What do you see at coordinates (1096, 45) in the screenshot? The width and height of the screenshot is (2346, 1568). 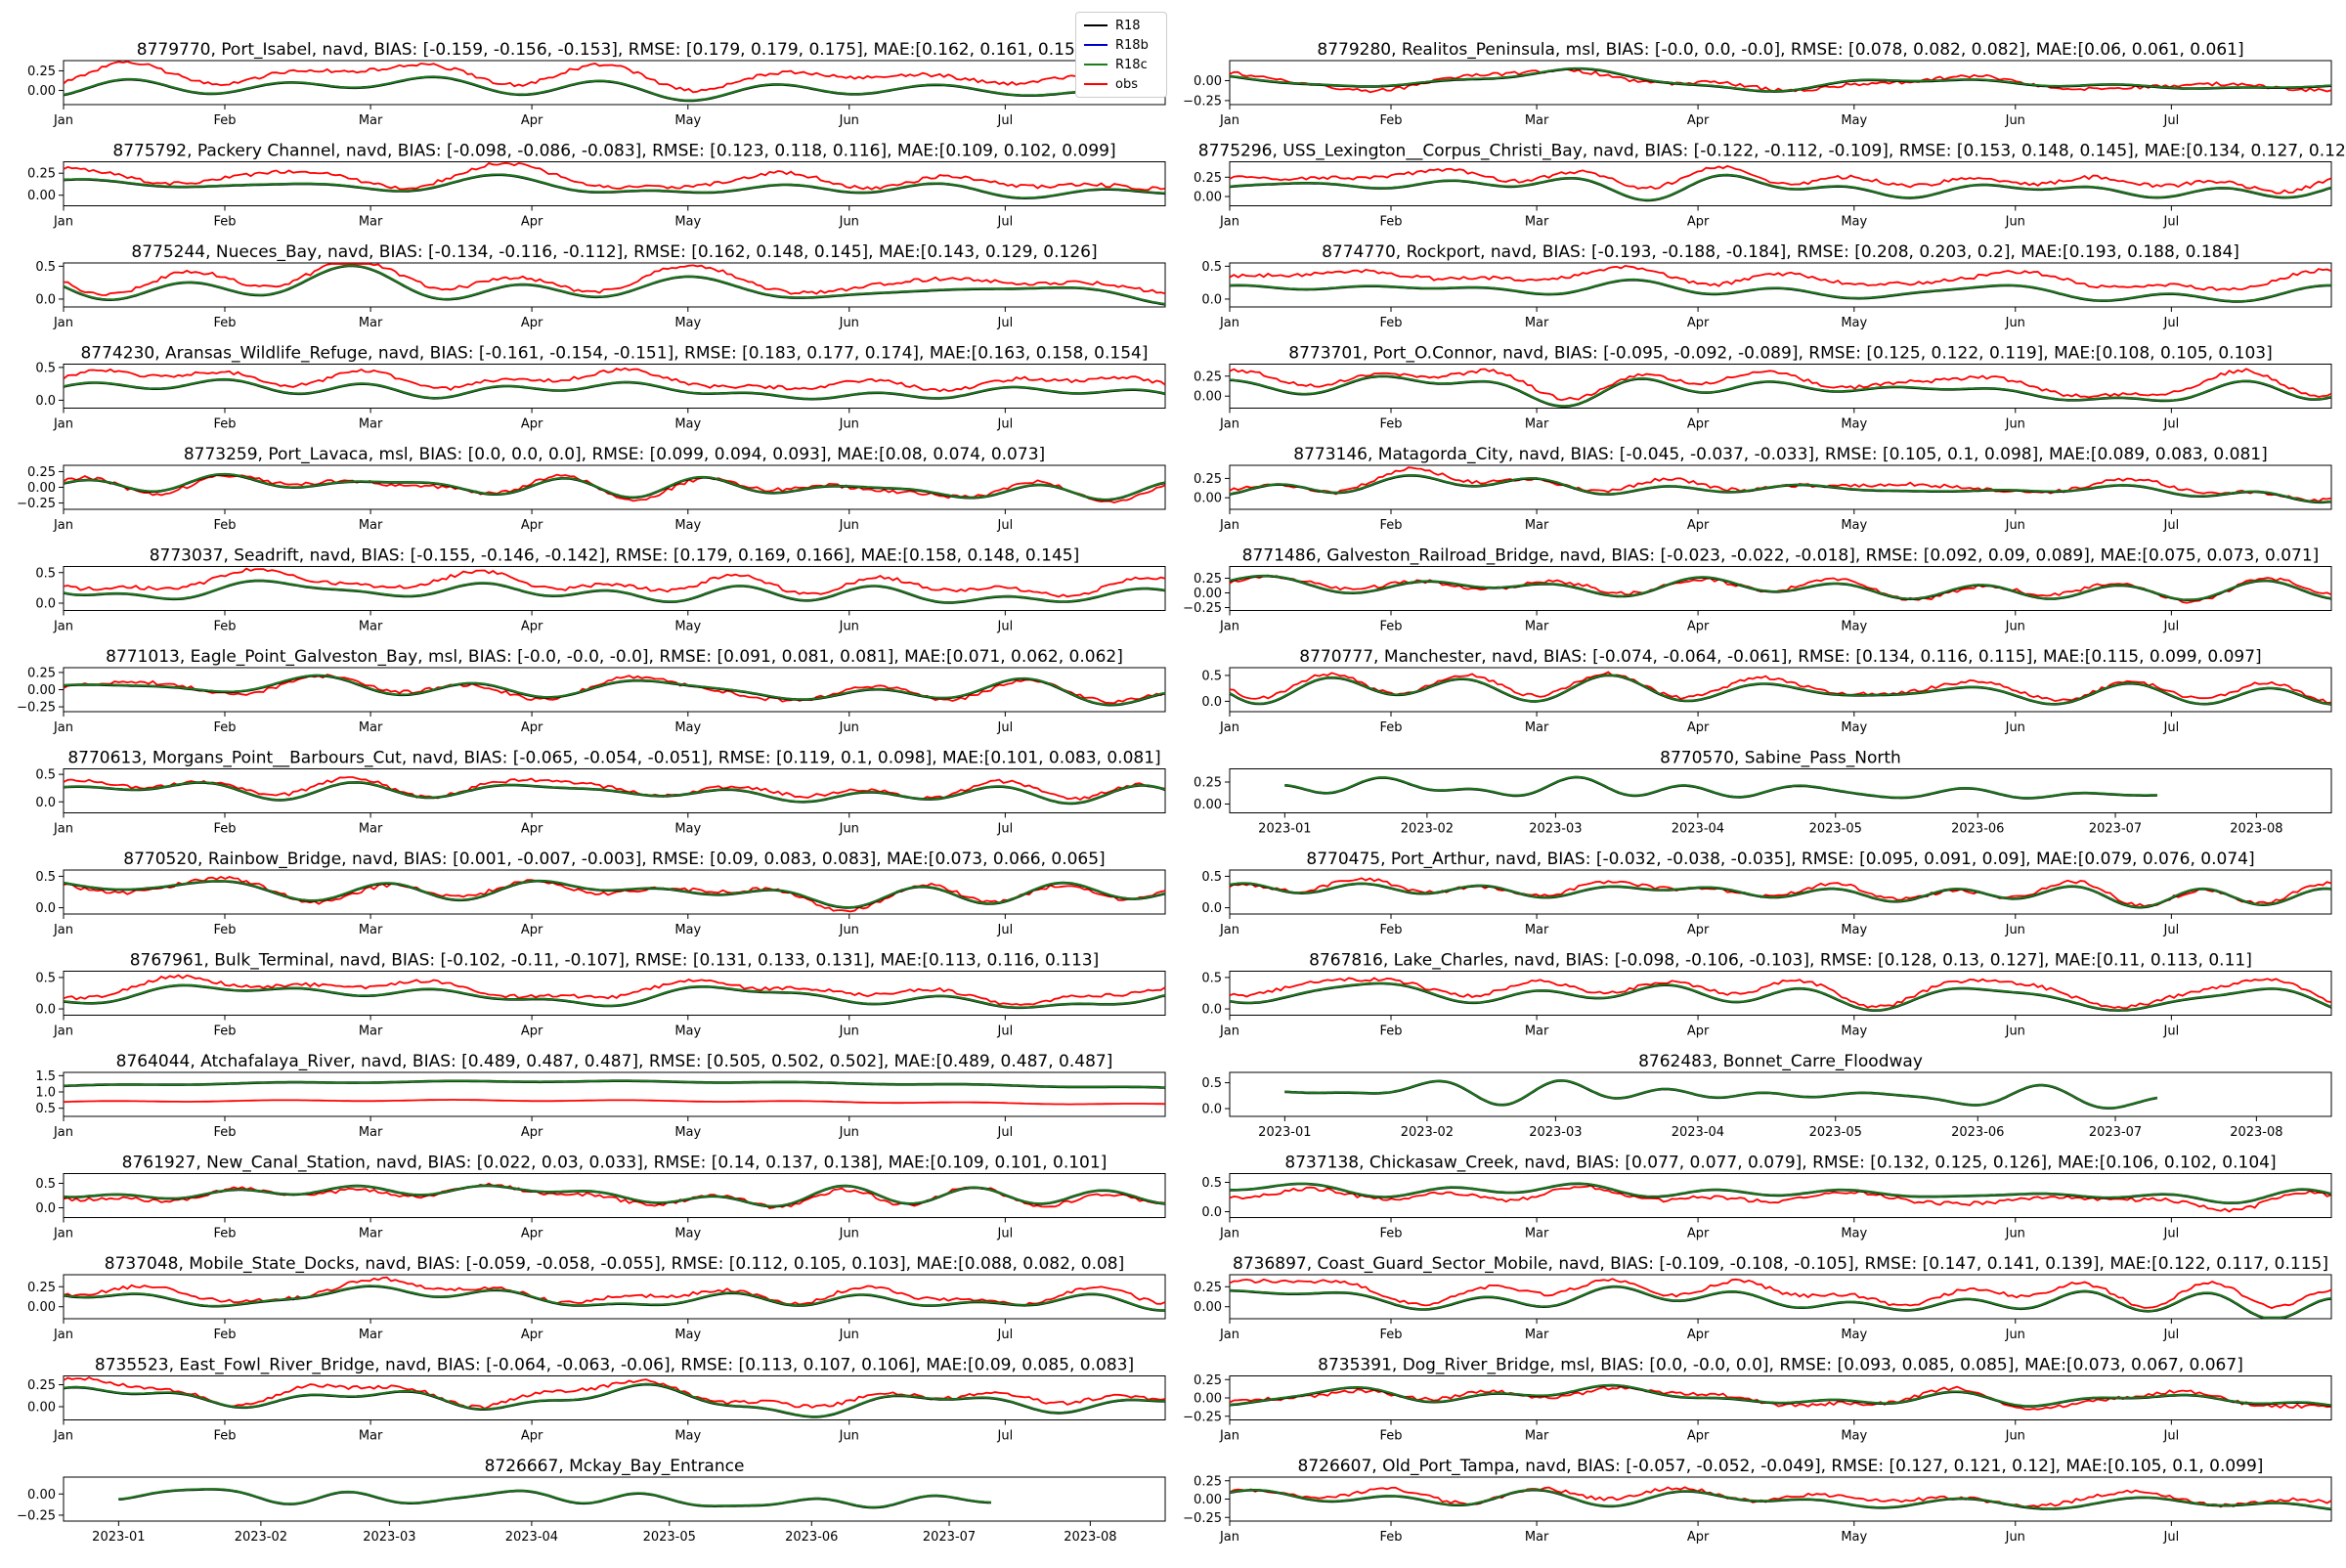 I see `legend-swatch-r18b` at bounding box center [1096, 45].